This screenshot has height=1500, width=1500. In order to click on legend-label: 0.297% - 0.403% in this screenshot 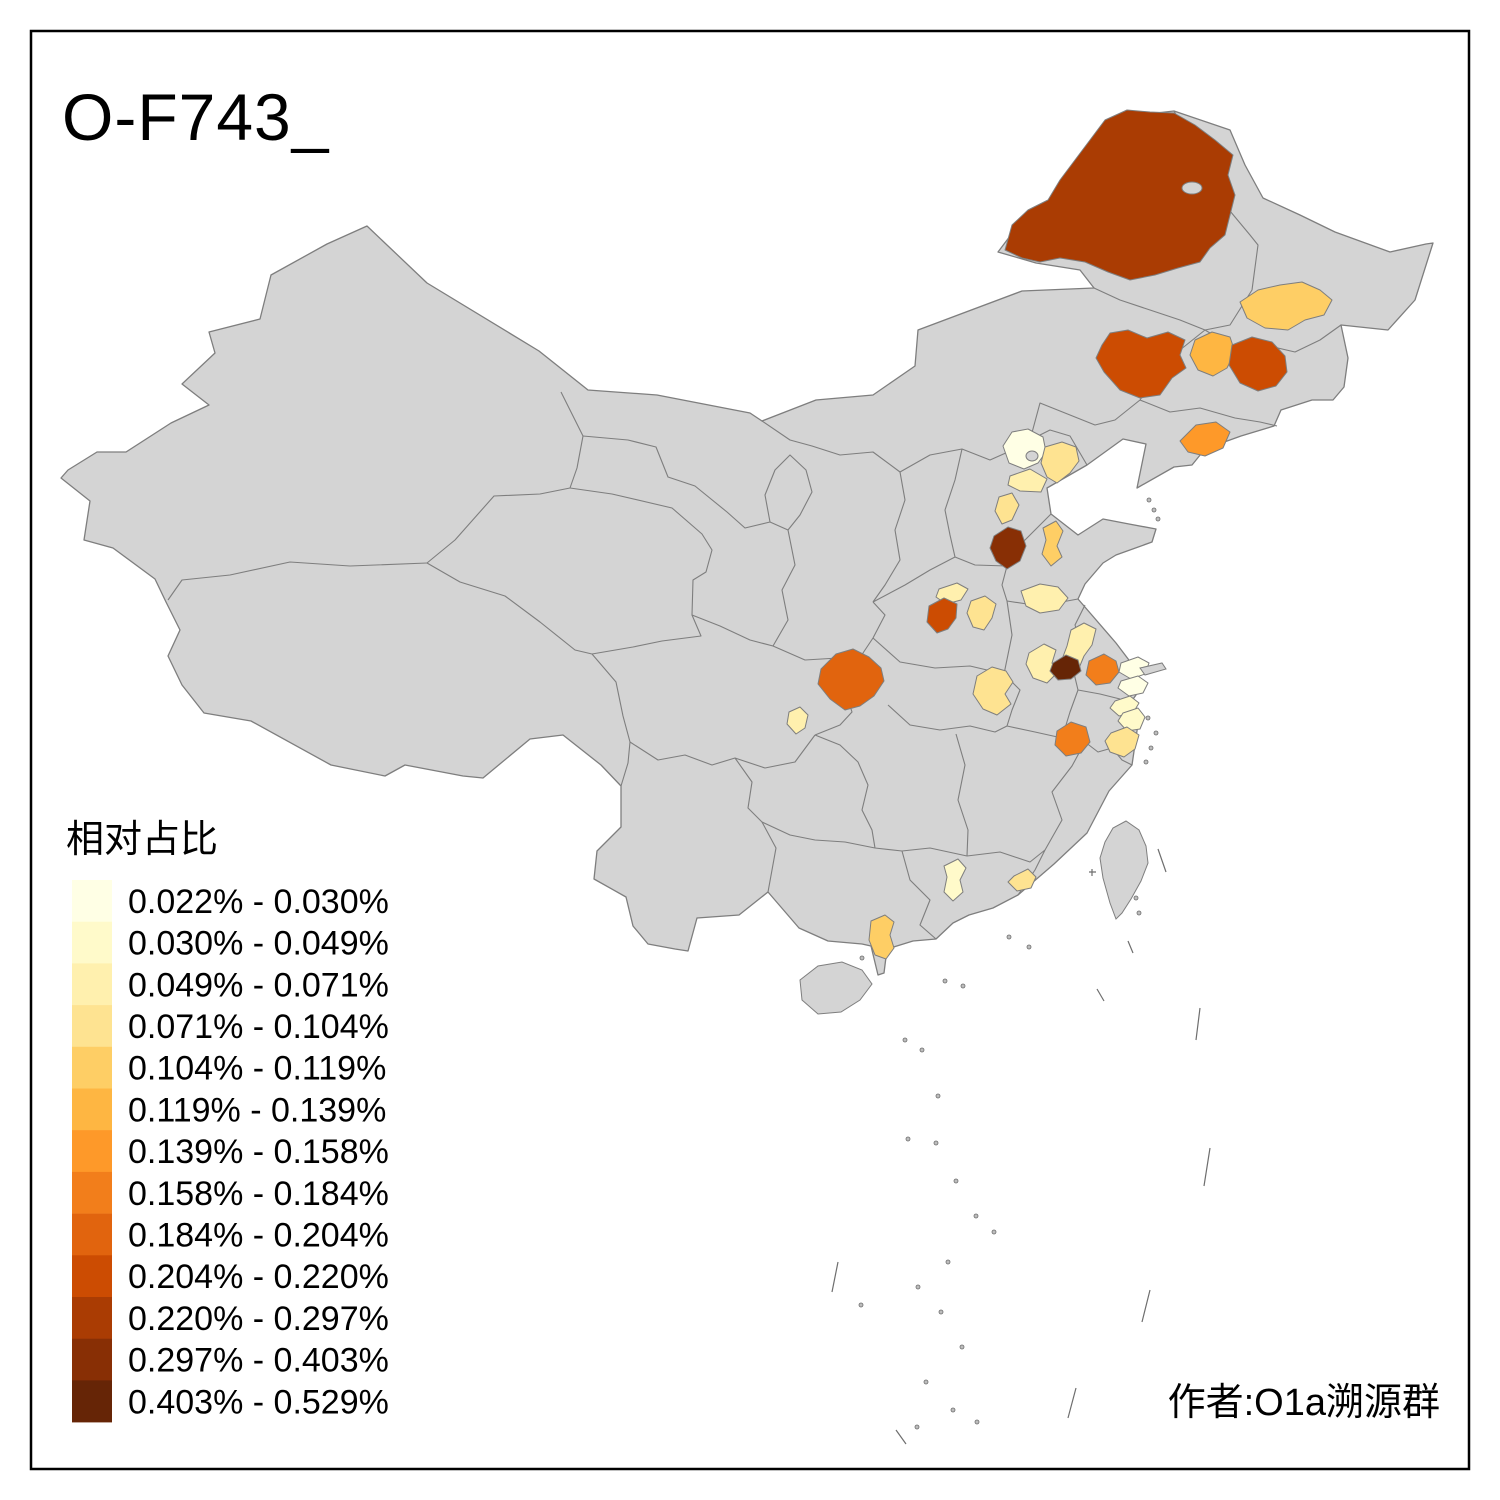, I will do `click(258, 1361)`.